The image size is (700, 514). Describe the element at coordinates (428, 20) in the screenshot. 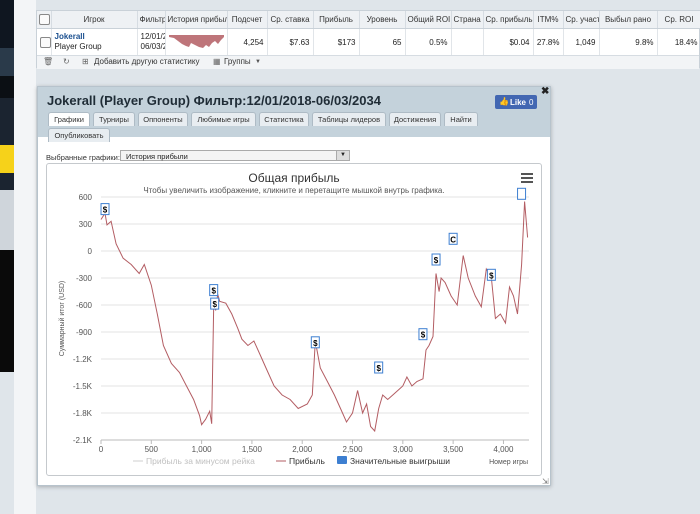

I see `col-header: Общий ROI` at that location.